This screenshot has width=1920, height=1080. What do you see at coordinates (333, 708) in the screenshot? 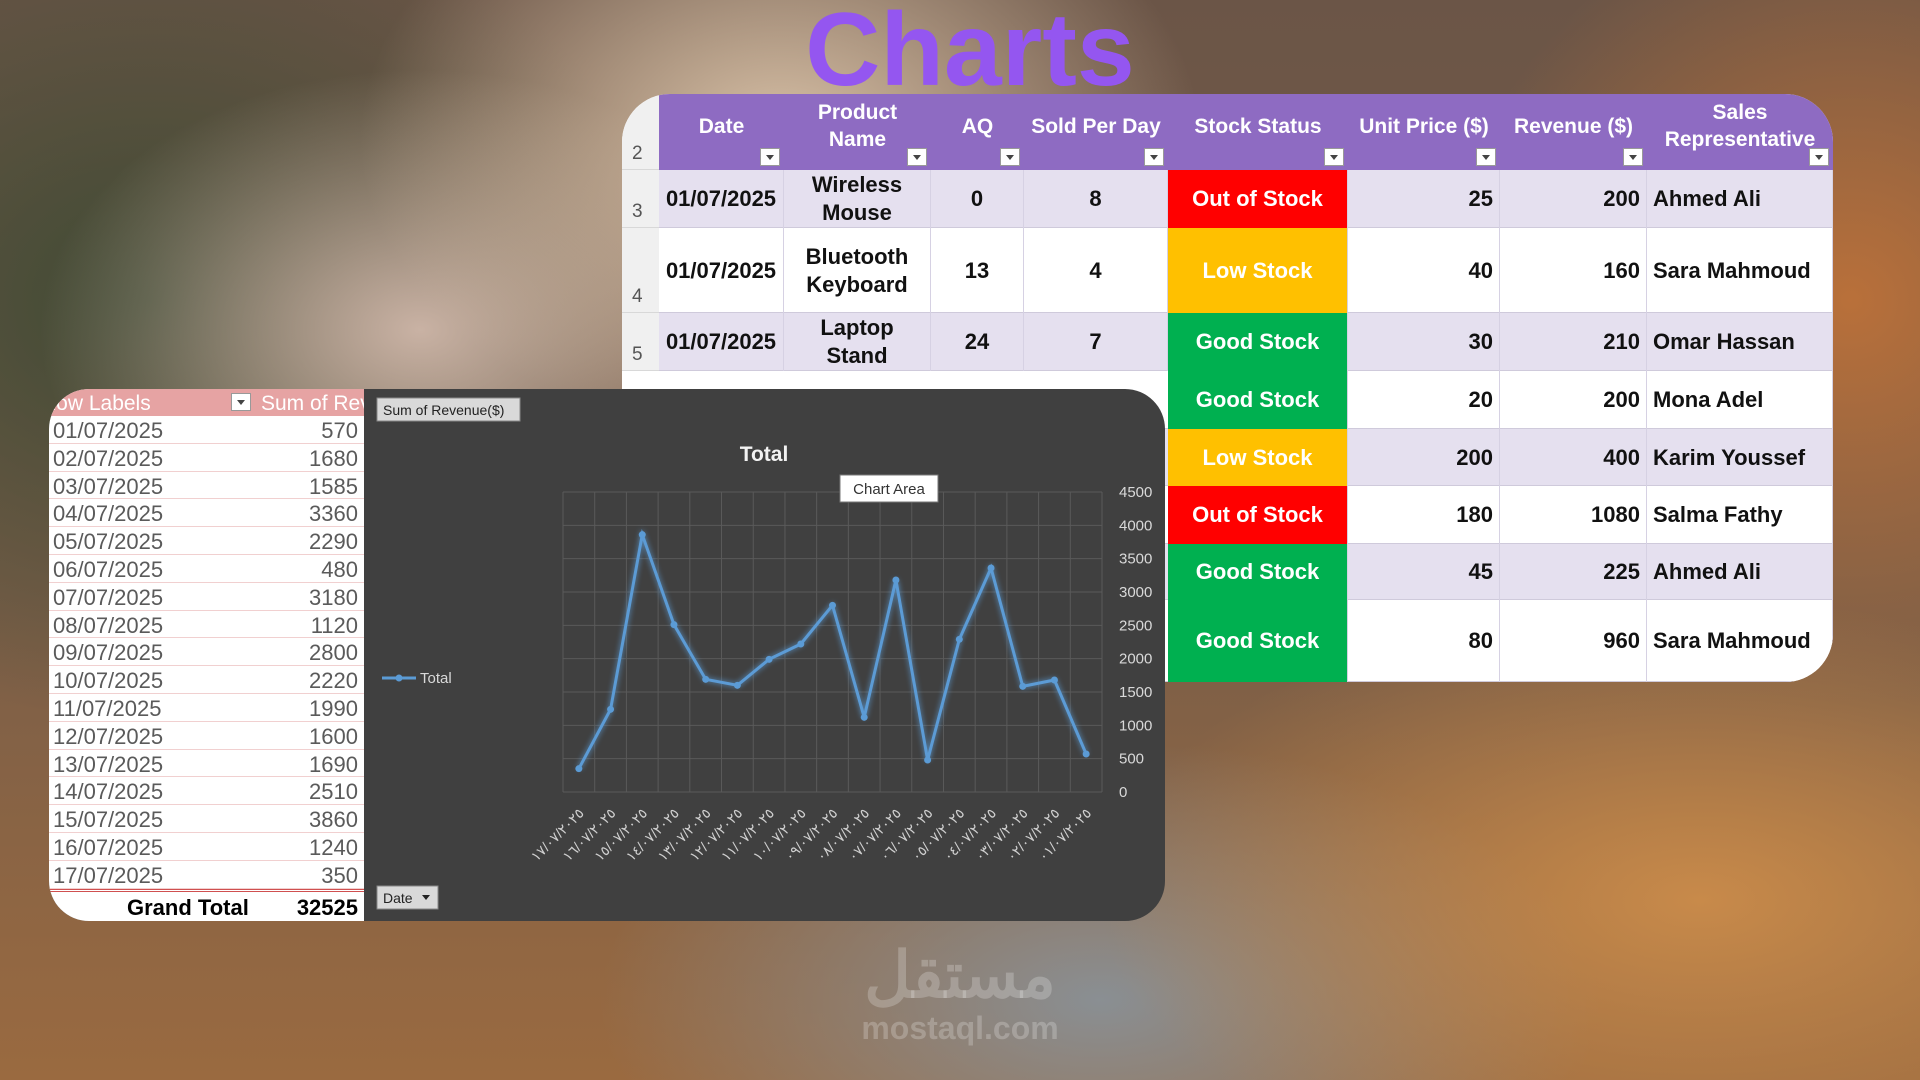
I see `pivot-value: 1990` at bounding box center [333, 708].